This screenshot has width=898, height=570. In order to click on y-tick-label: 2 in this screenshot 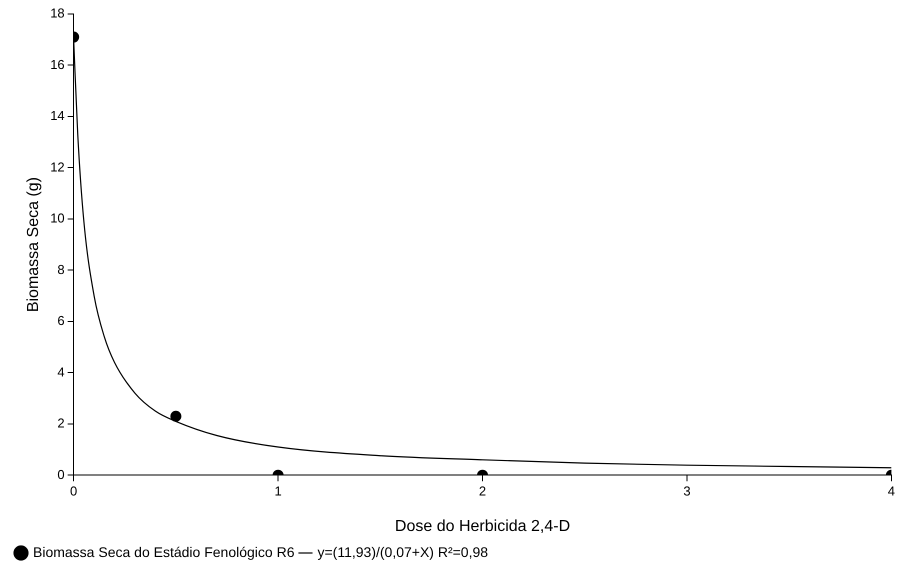, I will do `click(61, 423)`.